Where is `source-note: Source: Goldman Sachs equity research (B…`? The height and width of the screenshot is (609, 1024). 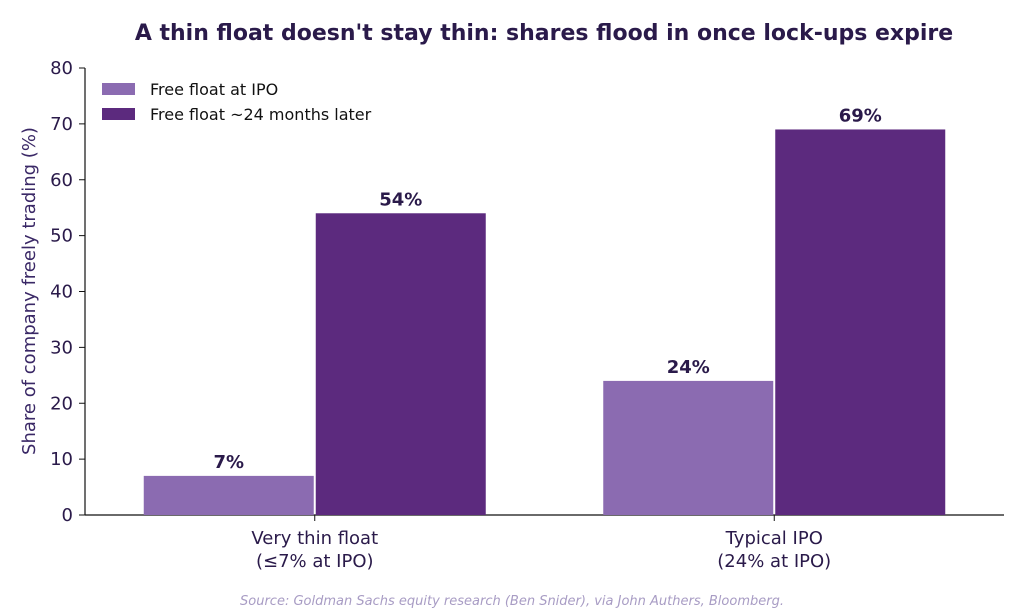
source-note: Source: Goldman Sachs equity research (B… is located at coordinates (512, 601).